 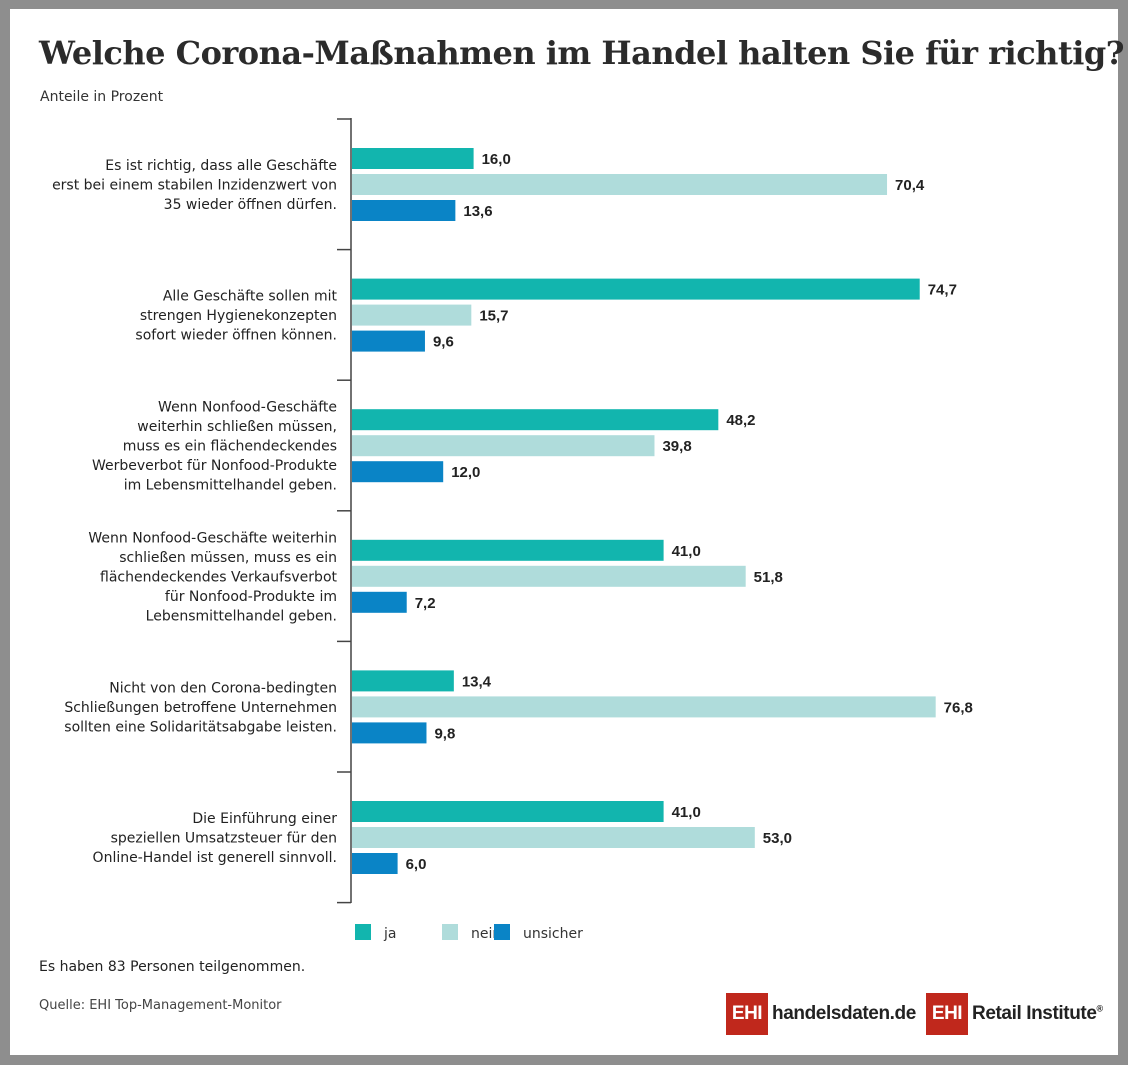 What do you see at coordinates (486, 934) in the screenshot?
I see `legend-label: nein` at bounding box center [486, 934].